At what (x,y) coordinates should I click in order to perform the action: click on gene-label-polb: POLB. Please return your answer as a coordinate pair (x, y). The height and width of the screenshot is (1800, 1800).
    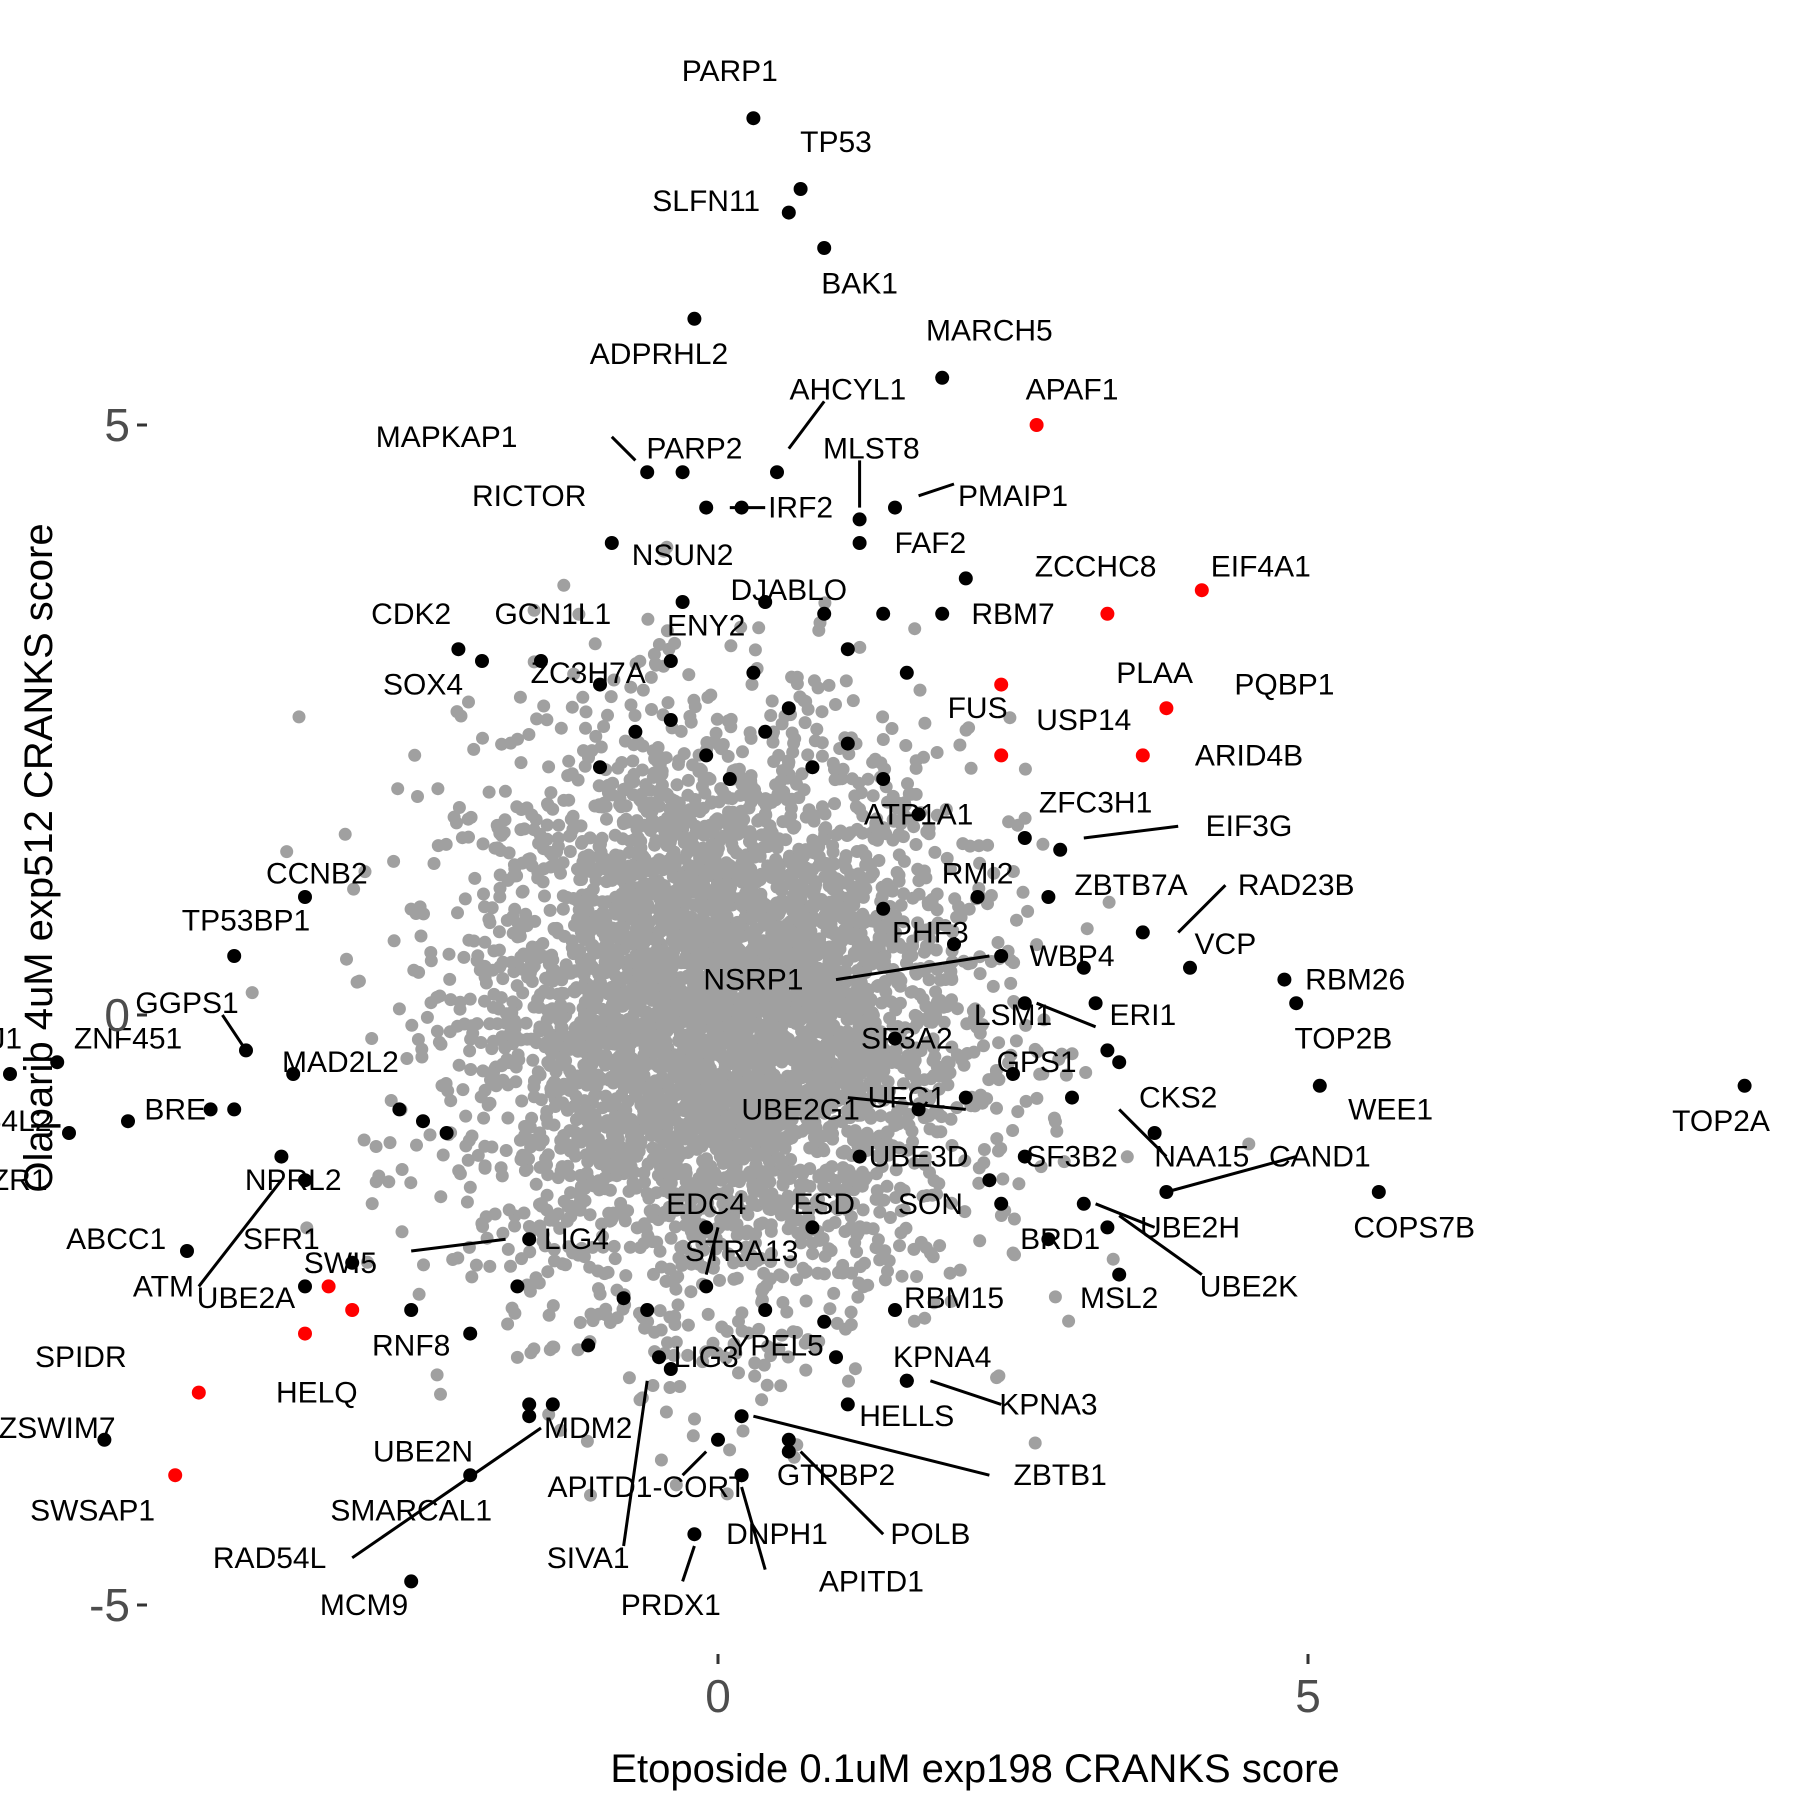
    Looking at the image, I should click on (930, 1534).